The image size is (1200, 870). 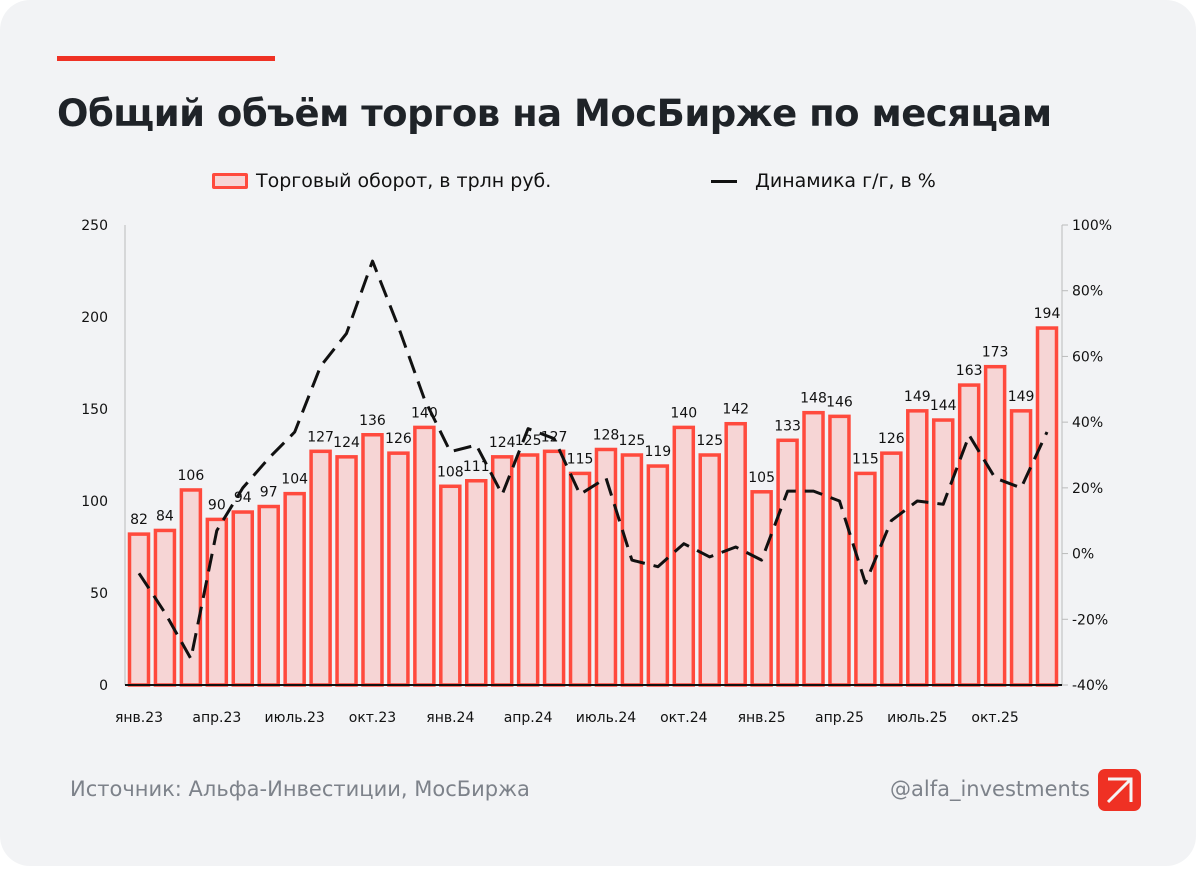 What do you see at coordinates (528, 718) in the screenshot?
I see `x-tick-label: апр.24` at bounding box center [528, 718].